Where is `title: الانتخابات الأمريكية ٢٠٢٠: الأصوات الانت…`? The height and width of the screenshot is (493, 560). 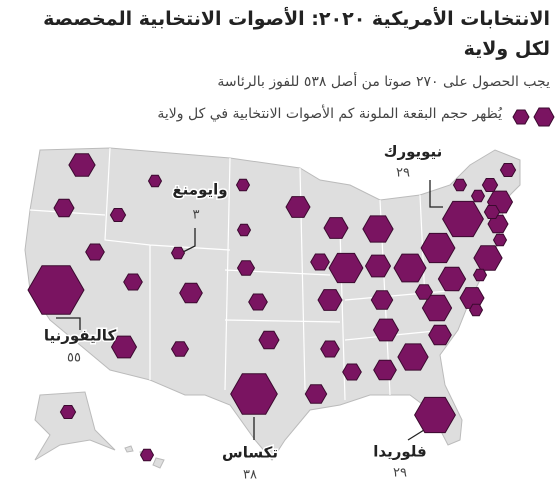
title: الانتخابات الأمريكية ٢٠٢٠: الأصوات الانت… is located at coordinates (296, 34).